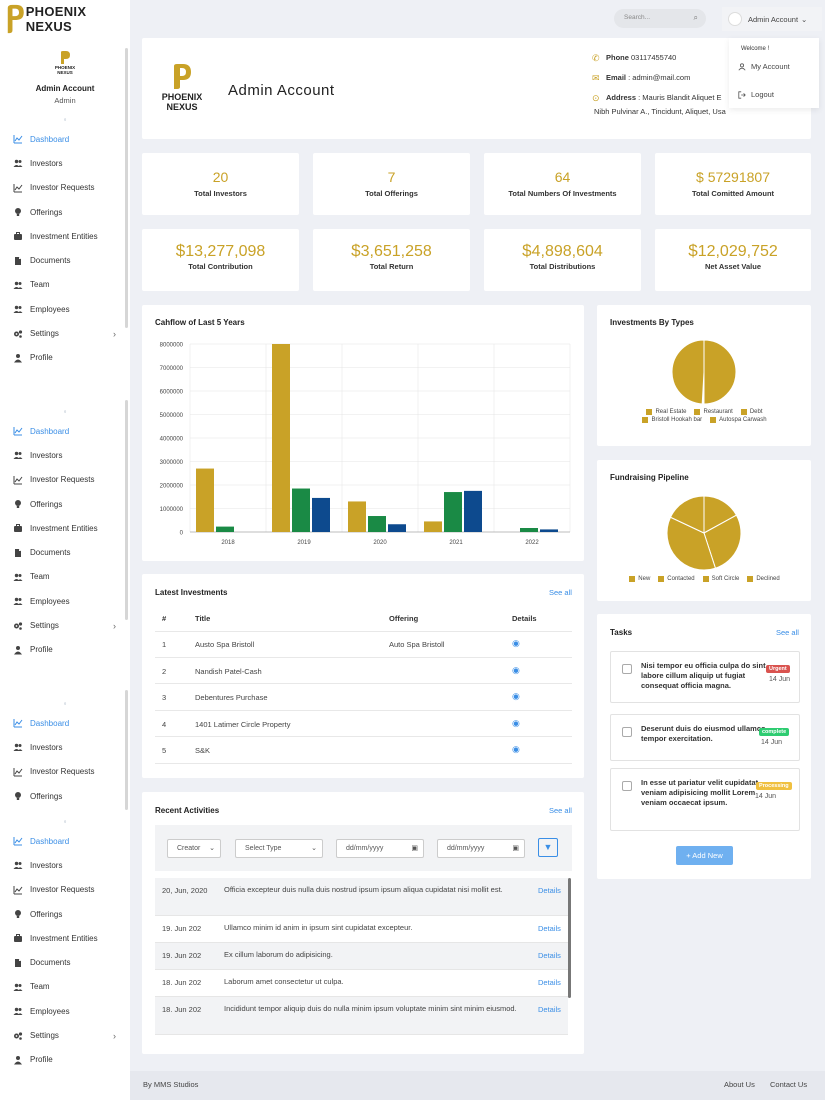 This screenshot has width=825, height=1100. I want to click on row-number: 1, so click(164, 644).